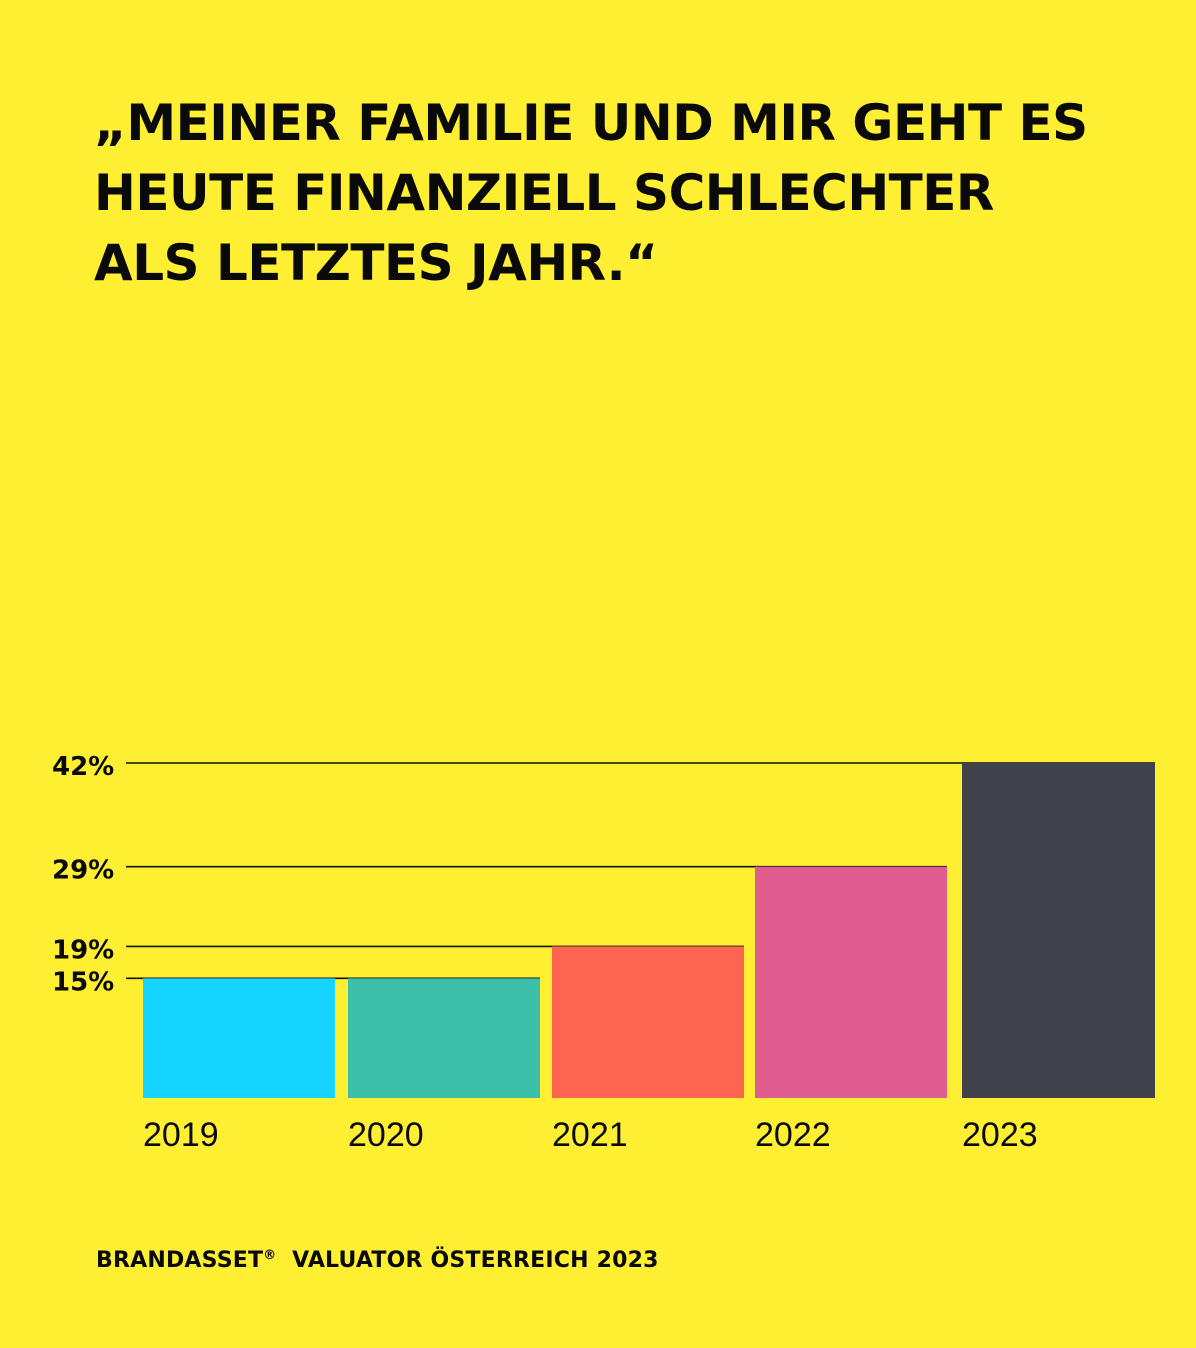  I want to click on title-line-3: ALS LETZTES JAHR.“, so click(376, 263).